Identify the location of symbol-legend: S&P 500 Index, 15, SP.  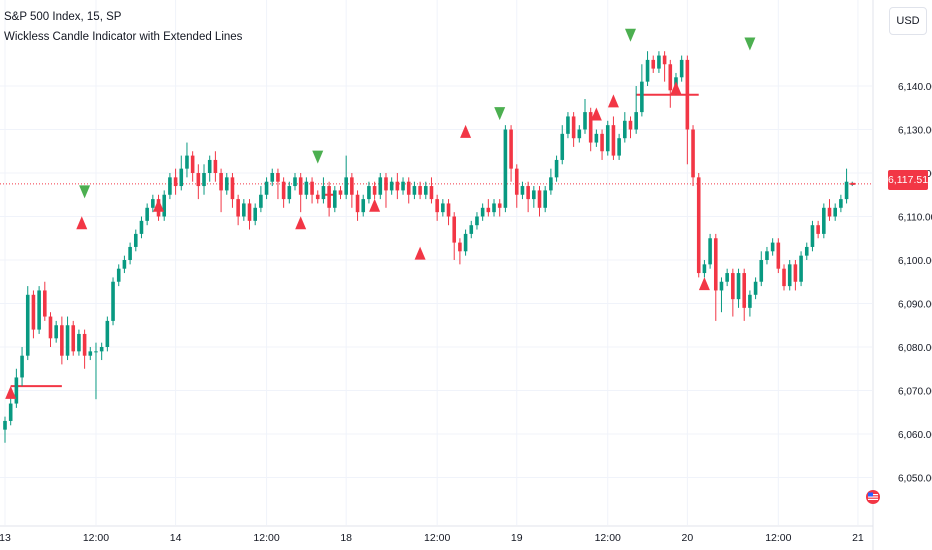
(63, 17).